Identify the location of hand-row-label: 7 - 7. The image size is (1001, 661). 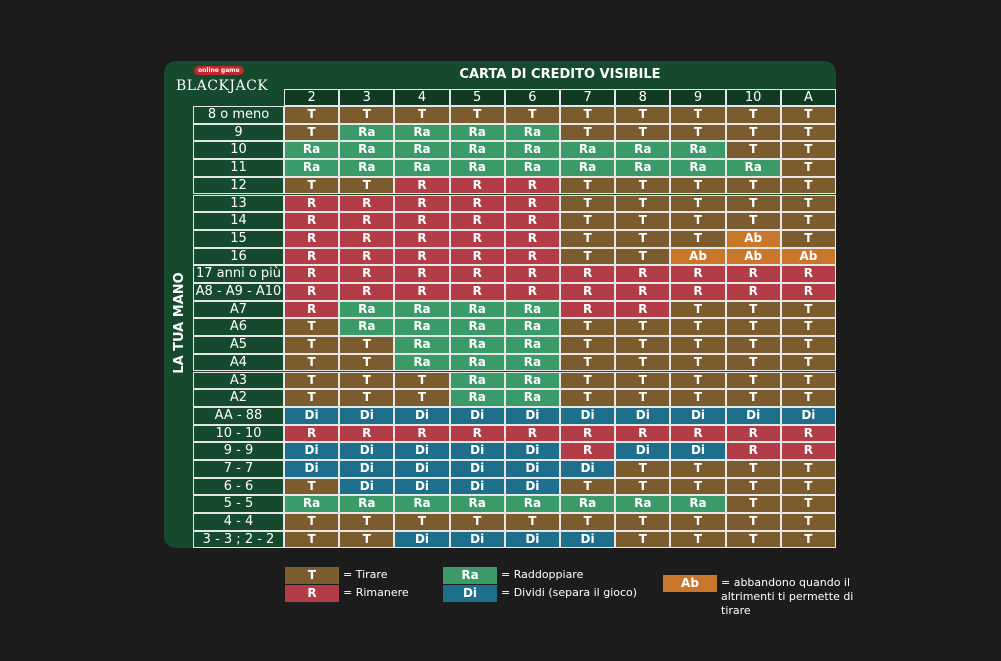
(238, 469).